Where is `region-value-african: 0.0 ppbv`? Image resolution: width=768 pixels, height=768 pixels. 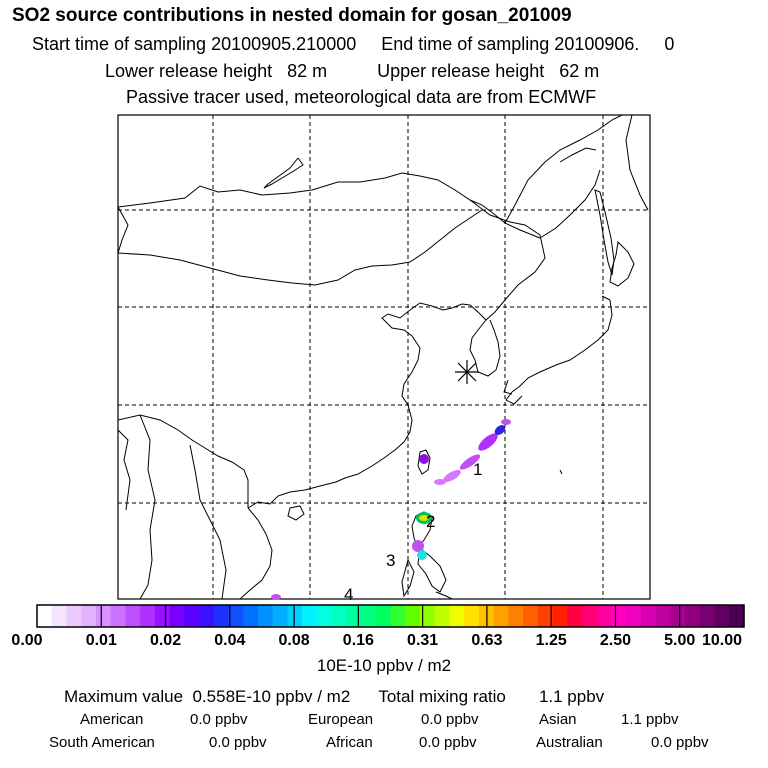
region-value-african: 0.0 ppbv is located at coordinates (448, 742).